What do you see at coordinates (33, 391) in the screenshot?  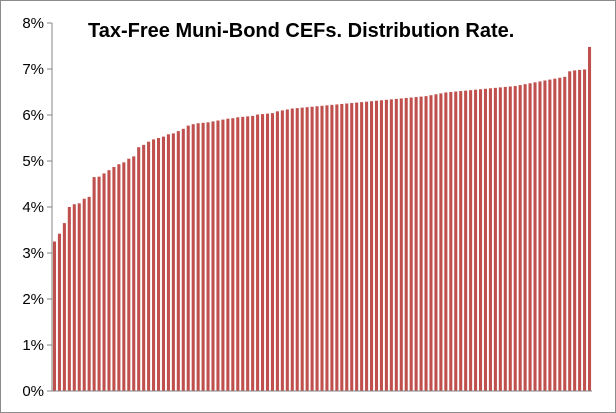 I see `y-tick-label: 0%` at bounding box center [33, 391].